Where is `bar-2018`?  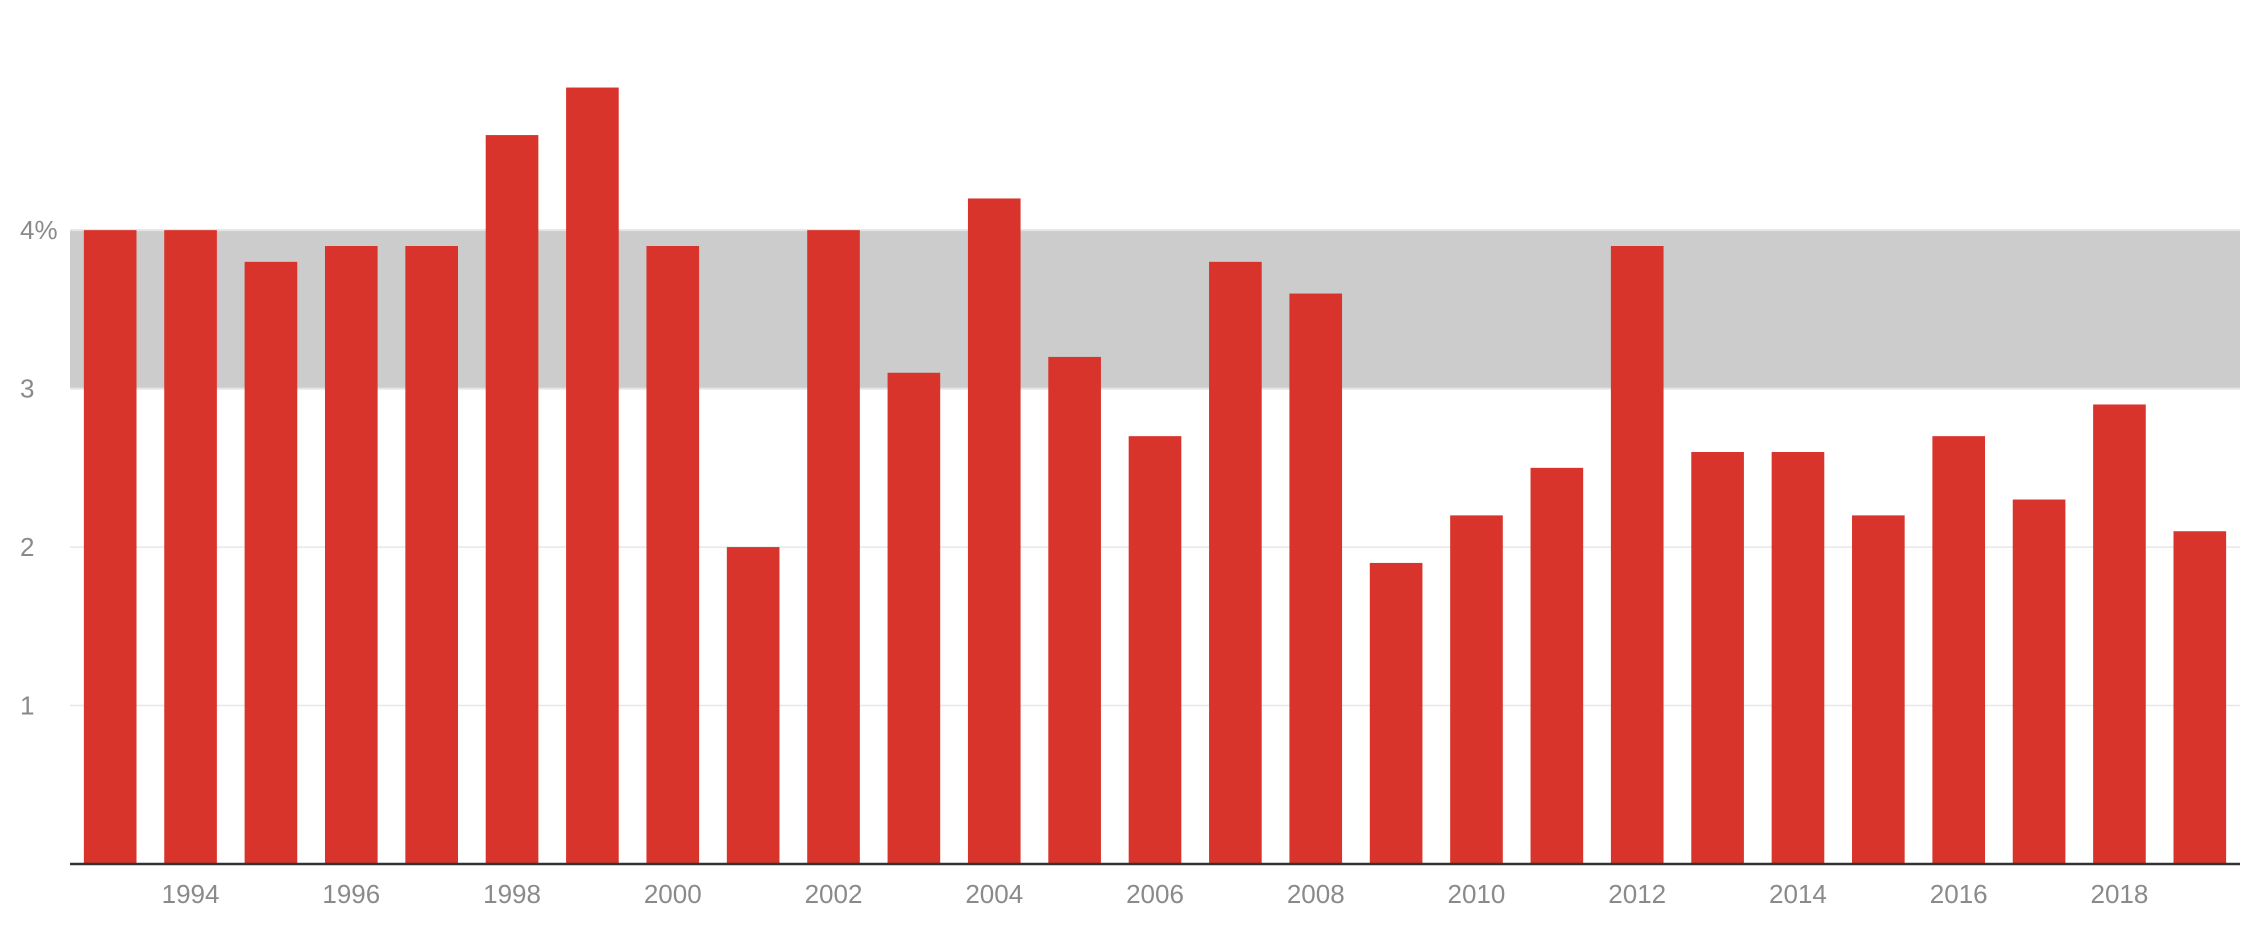 bar-2018 is located at coordinates (2119, 634).